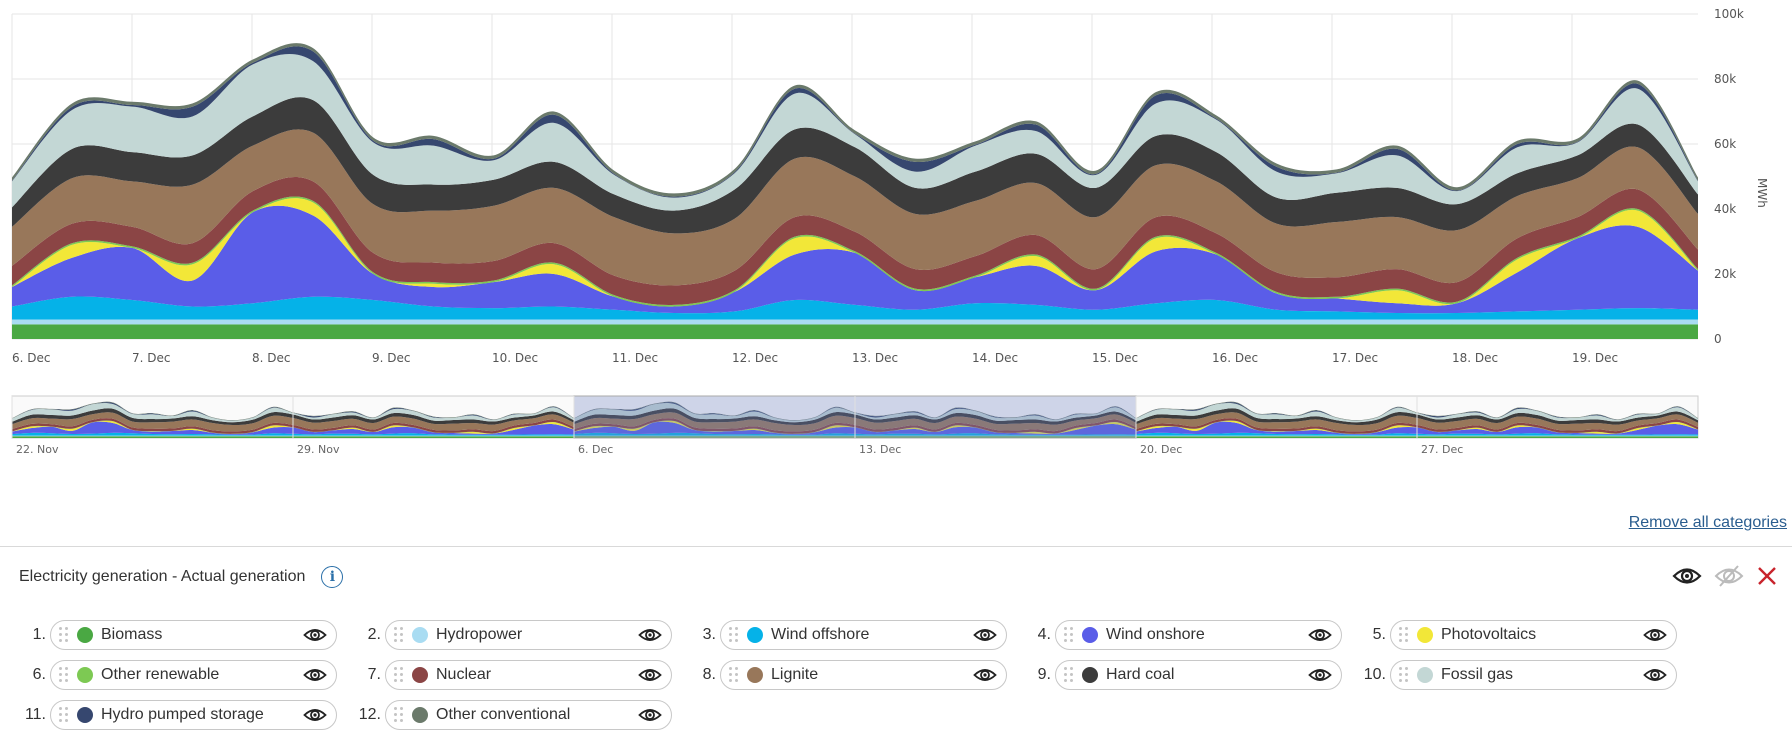 The height and width of the screenshot is (745, 1792). What do you see at coordinates (193, 635) in the screenshot?
I see `legend-pill: Biomass` at bounding box center [193, 635].